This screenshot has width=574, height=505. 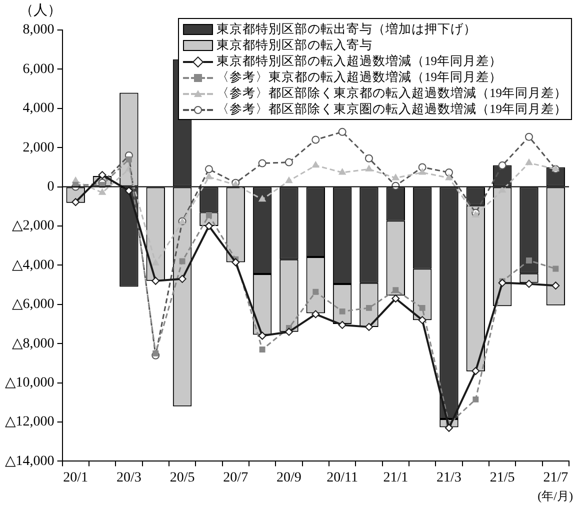 What do you see at coordinates (449, 478) in the screenshot?
I see `x-tick-label: 21/3` at bounding box center [449, 478].